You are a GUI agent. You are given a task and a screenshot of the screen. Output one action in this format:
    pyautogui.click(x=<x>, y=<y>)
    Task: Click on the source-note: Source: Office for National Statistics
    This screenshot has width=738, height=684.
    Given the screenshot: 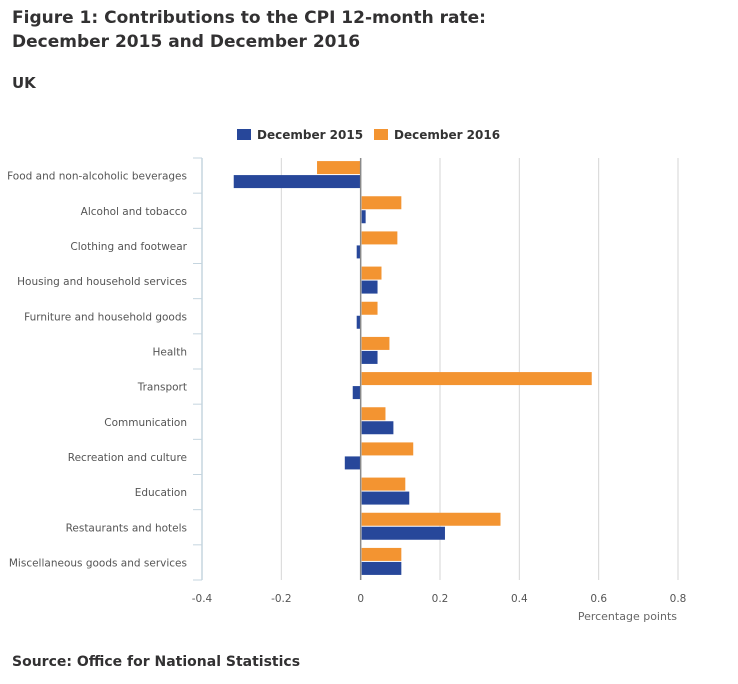 What is the action you would take?
    pyautogui.click(x=156, y=662)
    